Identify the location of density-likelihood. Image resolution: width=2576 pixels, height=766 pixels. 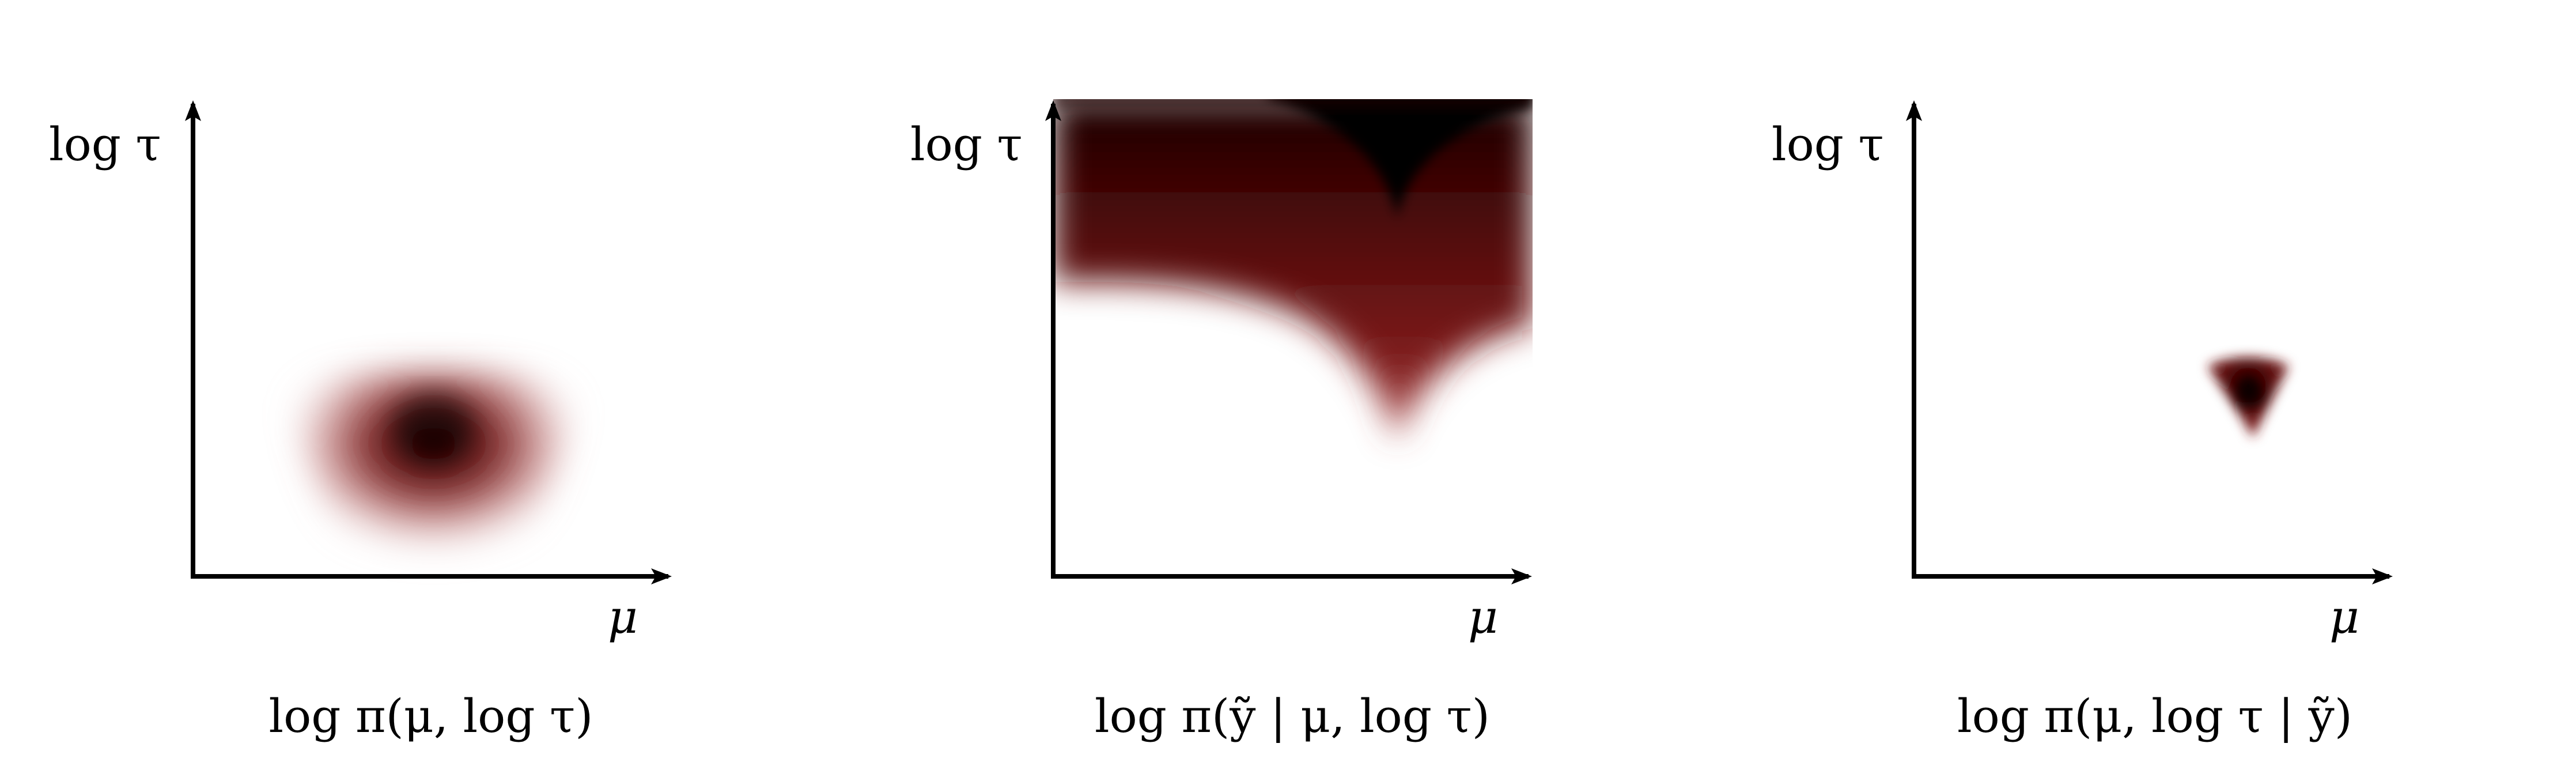
(1293, 270).